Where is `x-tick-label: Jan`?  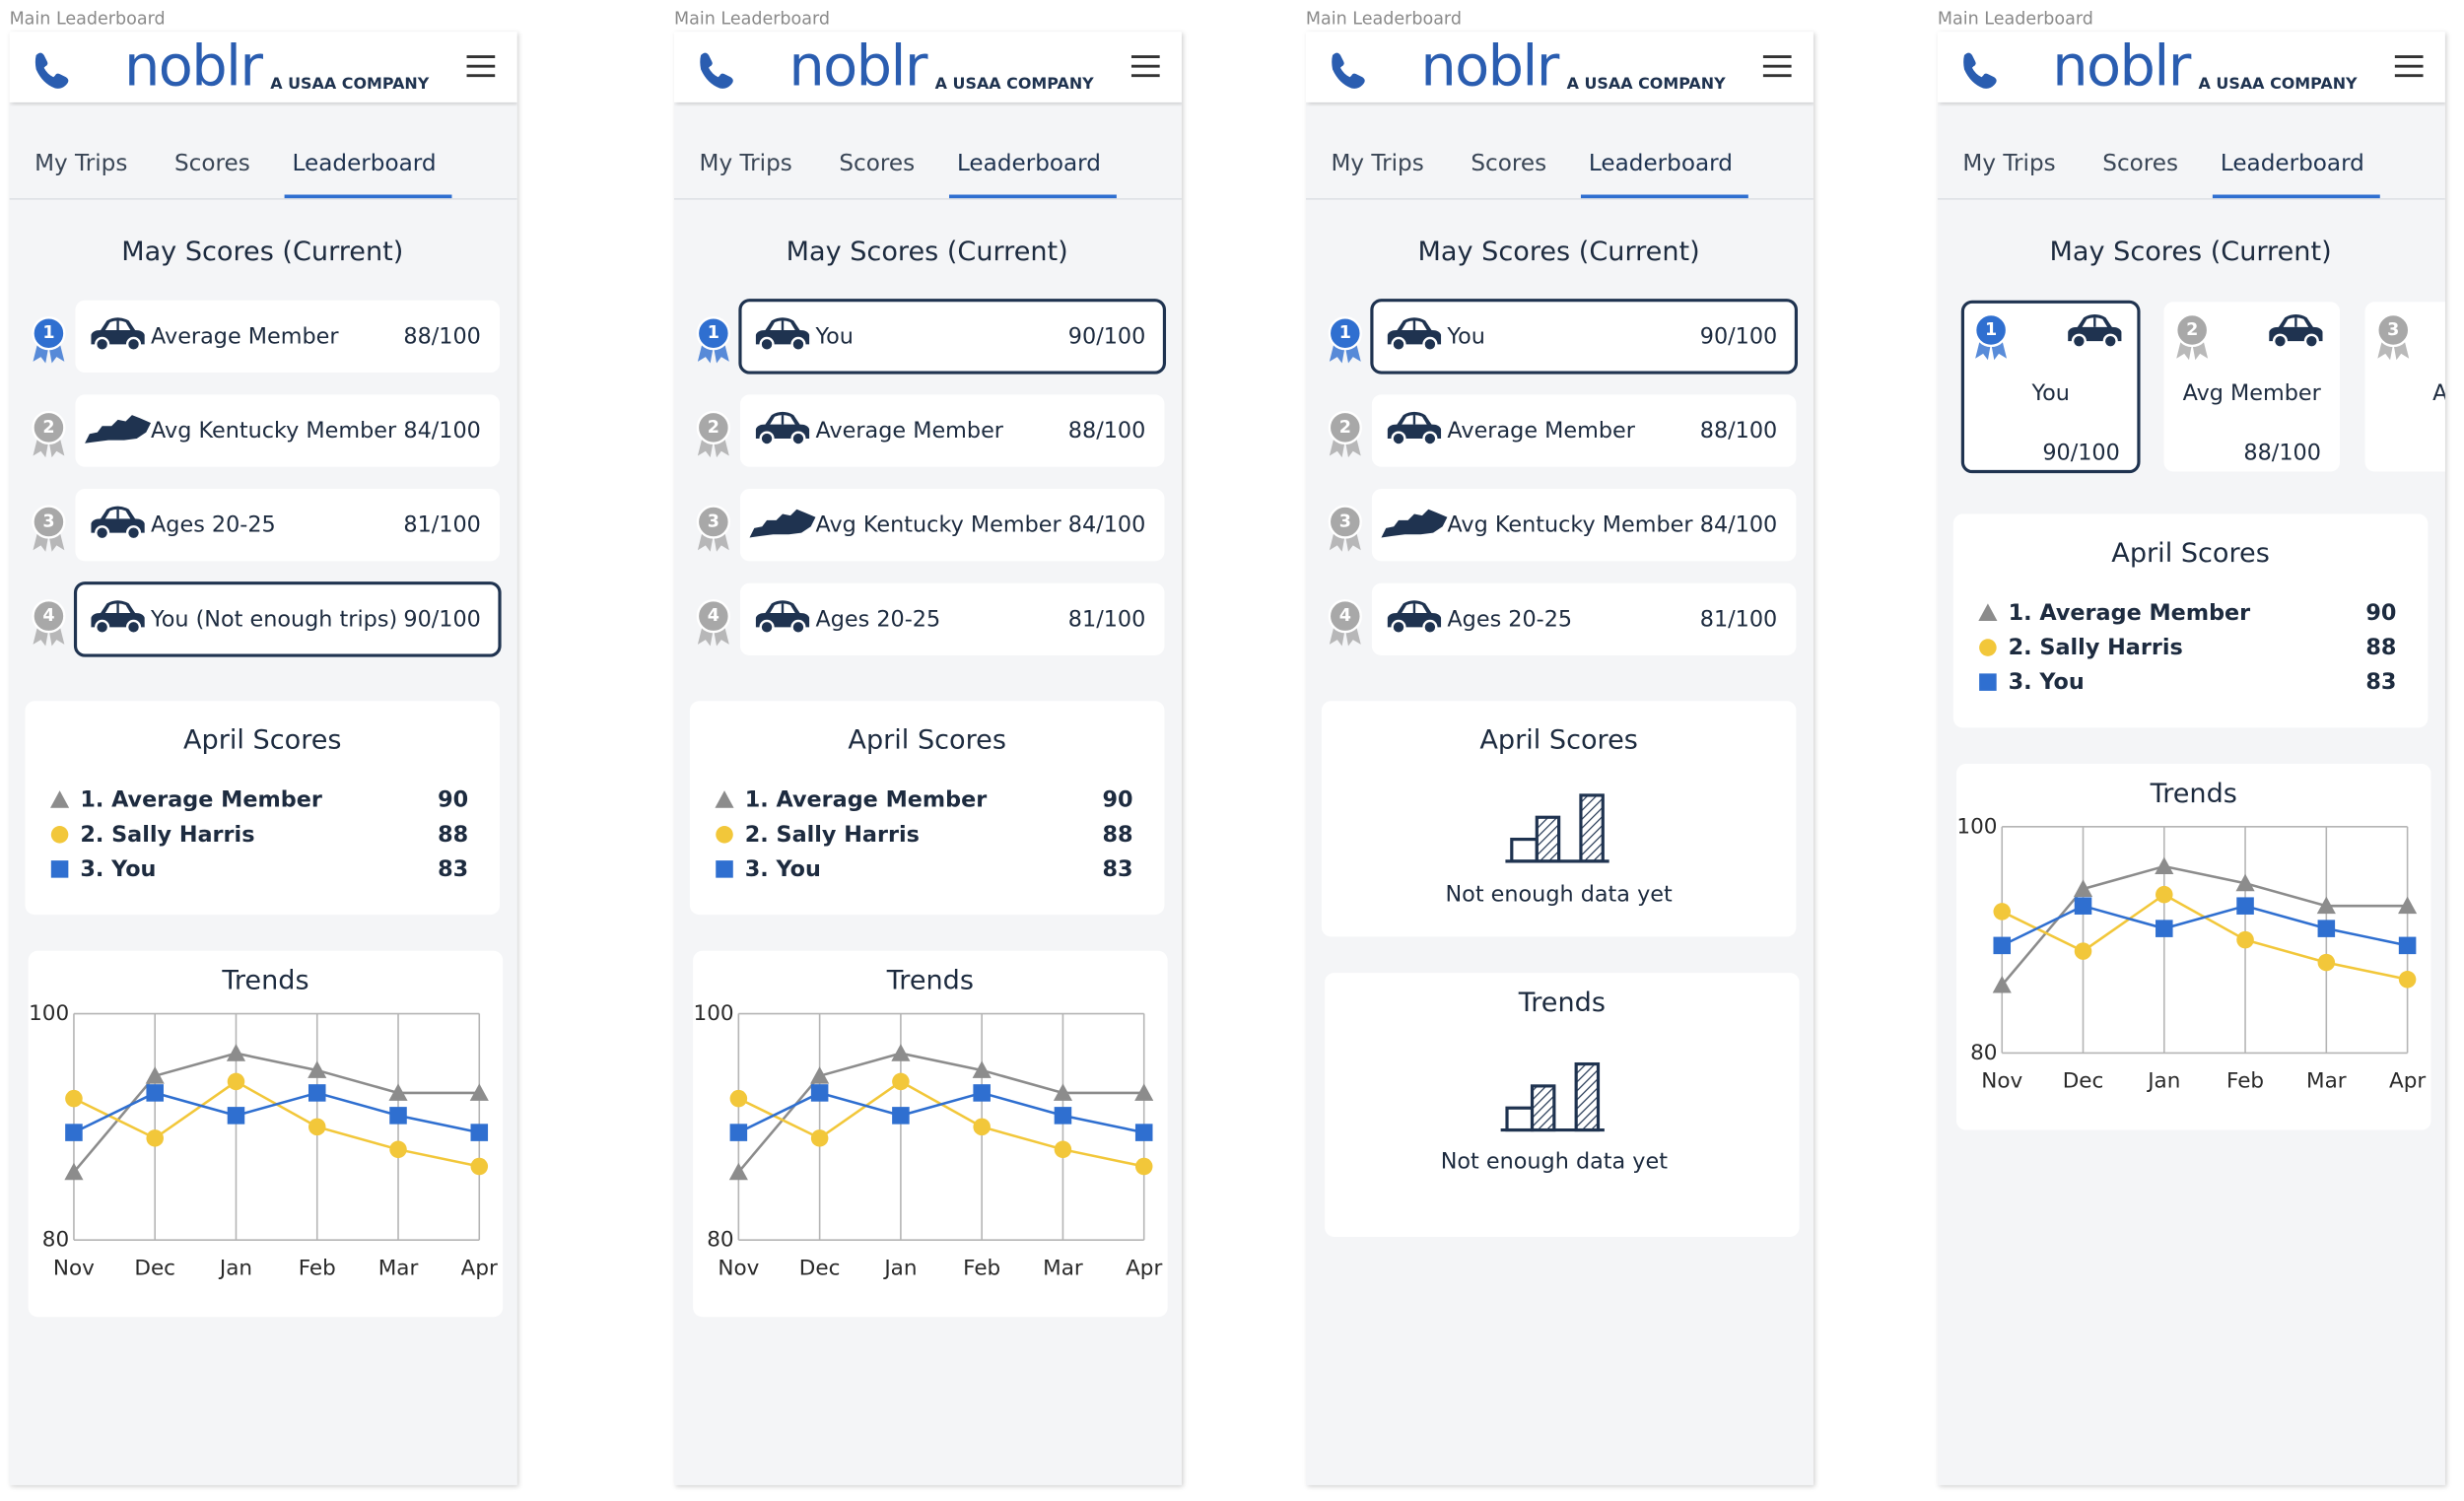
x-tick-label: Jan is located at coordinates (235, 1268).